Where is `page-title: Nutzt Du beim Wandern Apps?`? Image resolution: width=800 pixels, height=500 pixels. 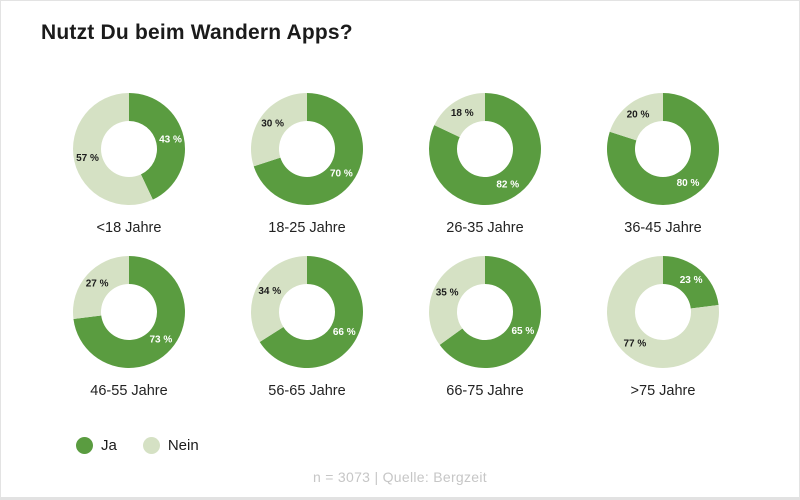
page-title: Nutzt Du beim Wandern Apps? is located at coordinates (197, 32).